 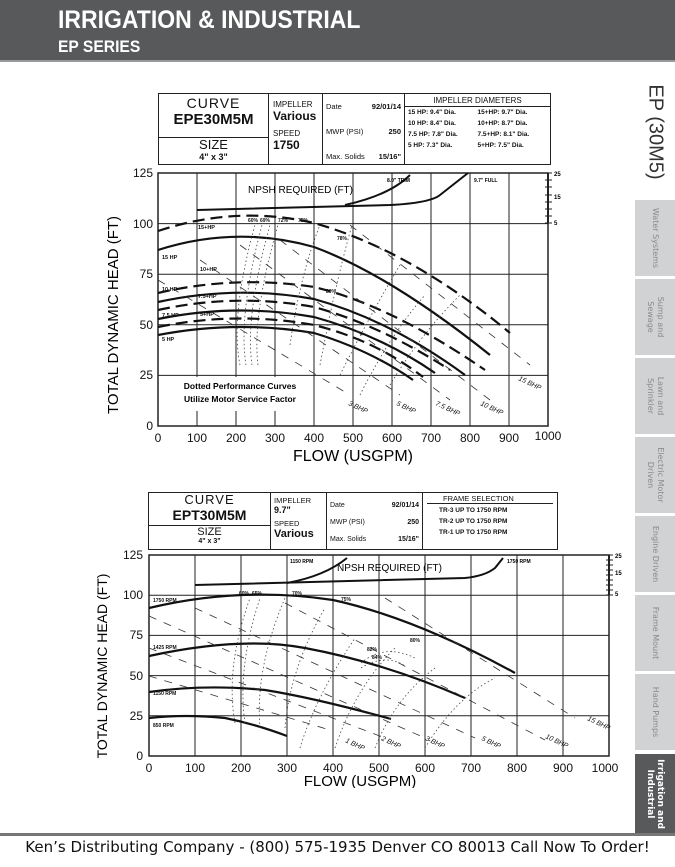 What do you see at coordinates (99, 46) in the screenshot?
I see `header-subtitle: EP SERIES` at bounding box center [99, 46].